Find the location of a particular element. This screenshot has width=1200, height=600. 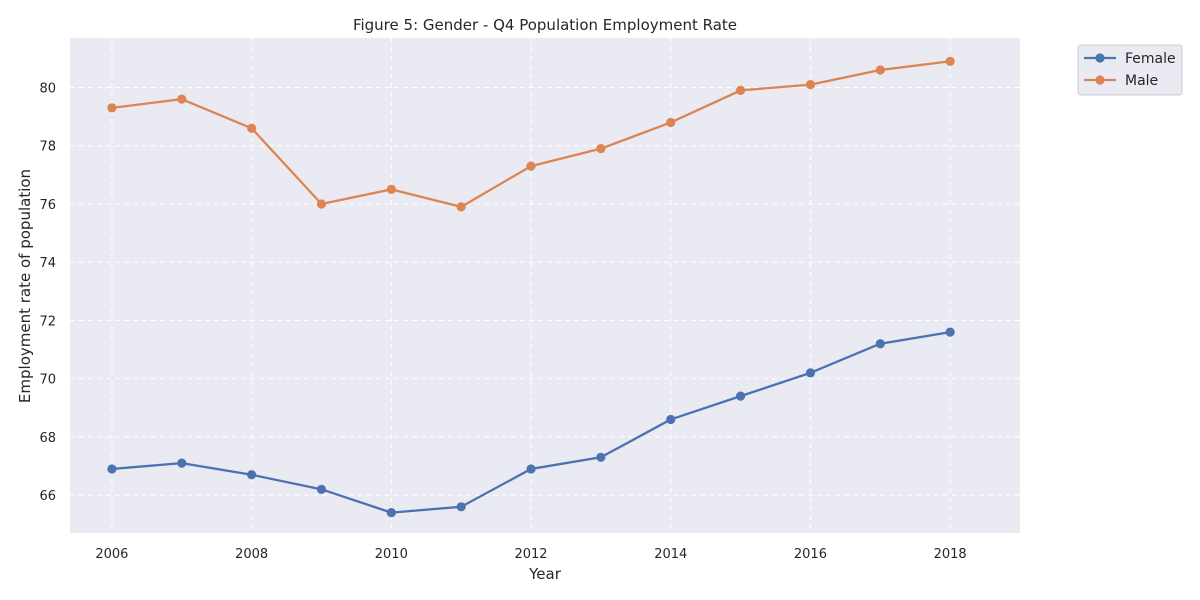

legend-label: Male is located at coordinates (1141, 81).